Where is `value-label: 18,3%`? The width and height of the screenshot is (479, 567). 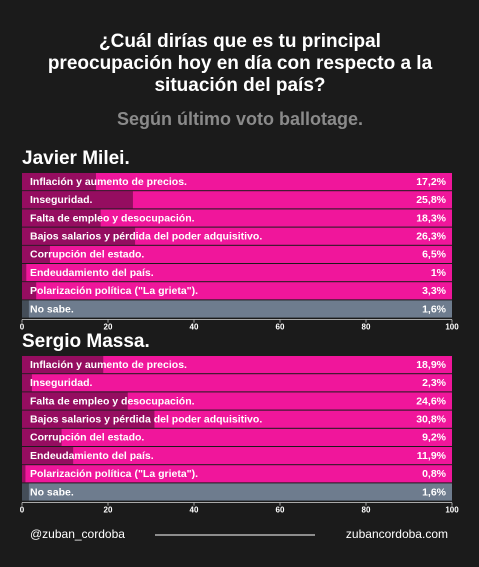
value-label: 18,3% is located at coordinates (431, 218).